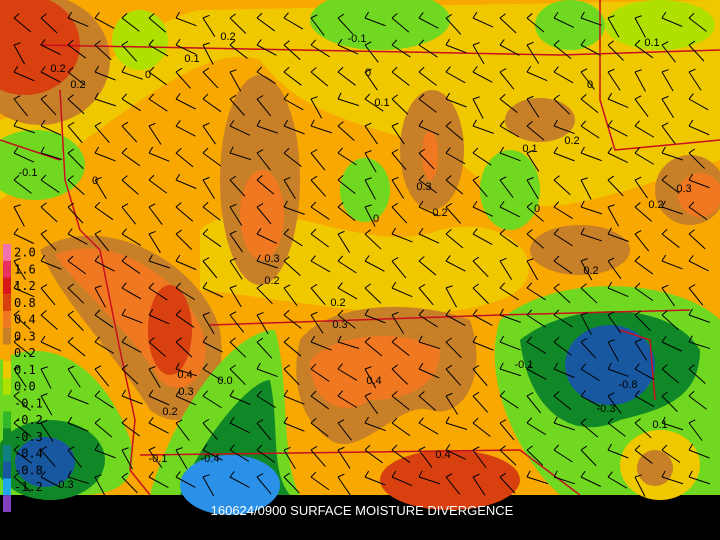 The width and height of the screenshot is (720, 540). I want to click on legend-label: -0.8, so click(28, 470).